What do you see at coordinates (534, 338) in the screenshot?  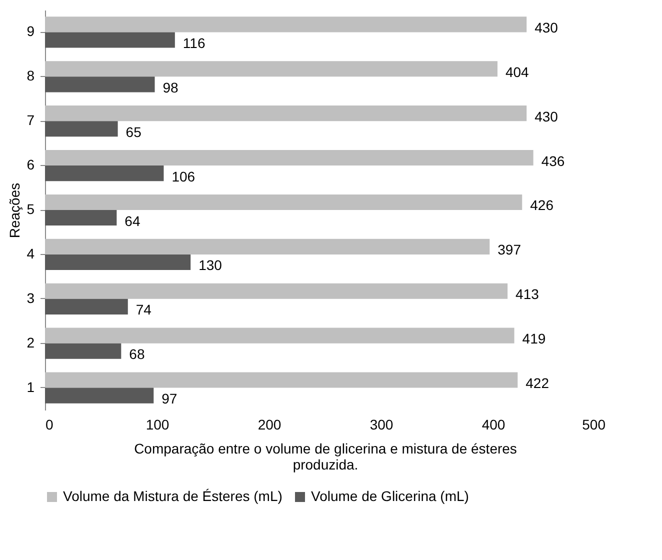 I see `data-label: 419` at bounding box center [534, 338].